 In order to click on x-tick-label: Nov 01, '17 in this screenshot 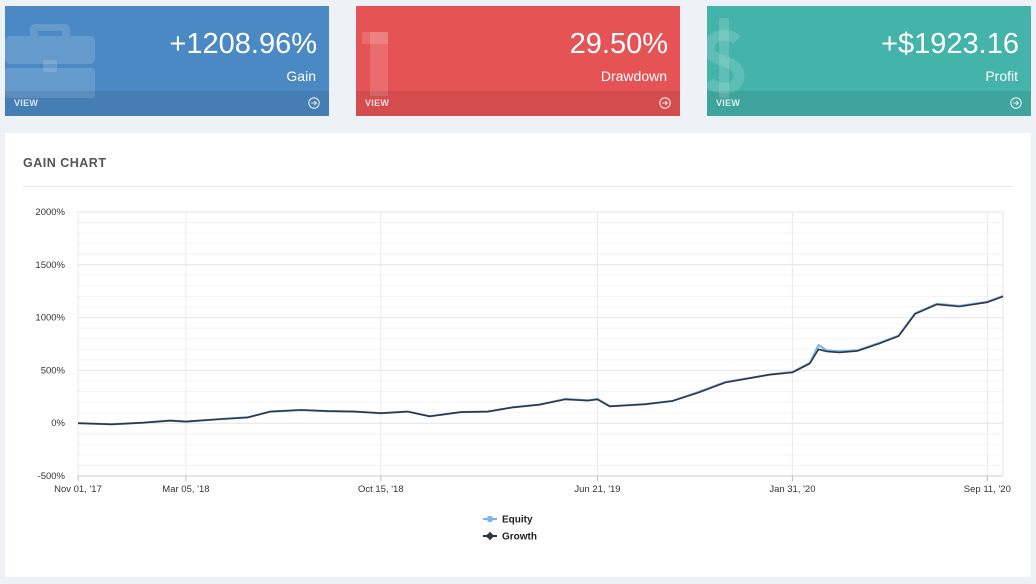, I will do `click(78, 489)`.